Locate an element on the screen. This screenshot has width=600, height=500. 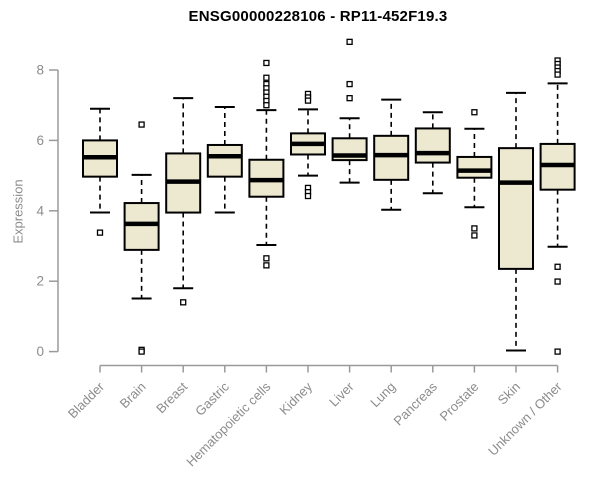
y-tick-label: 0 is located at coordinates (40, 351).